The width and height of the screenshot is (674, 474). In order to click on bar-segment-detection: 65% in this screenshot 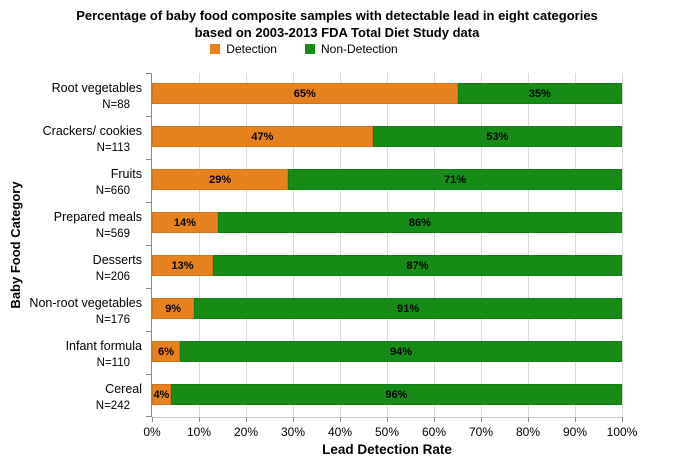, I will do `click(305, 93)`.